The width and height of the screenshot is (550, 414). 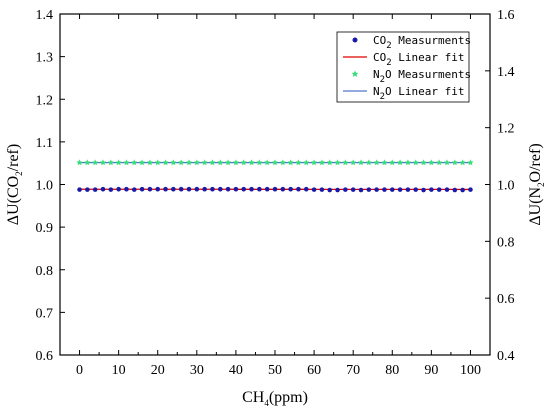 What do you see at coordinates (158, 370) in the screenshot?
I see `x-tick-label: 20` at bounding box center [158, 370].